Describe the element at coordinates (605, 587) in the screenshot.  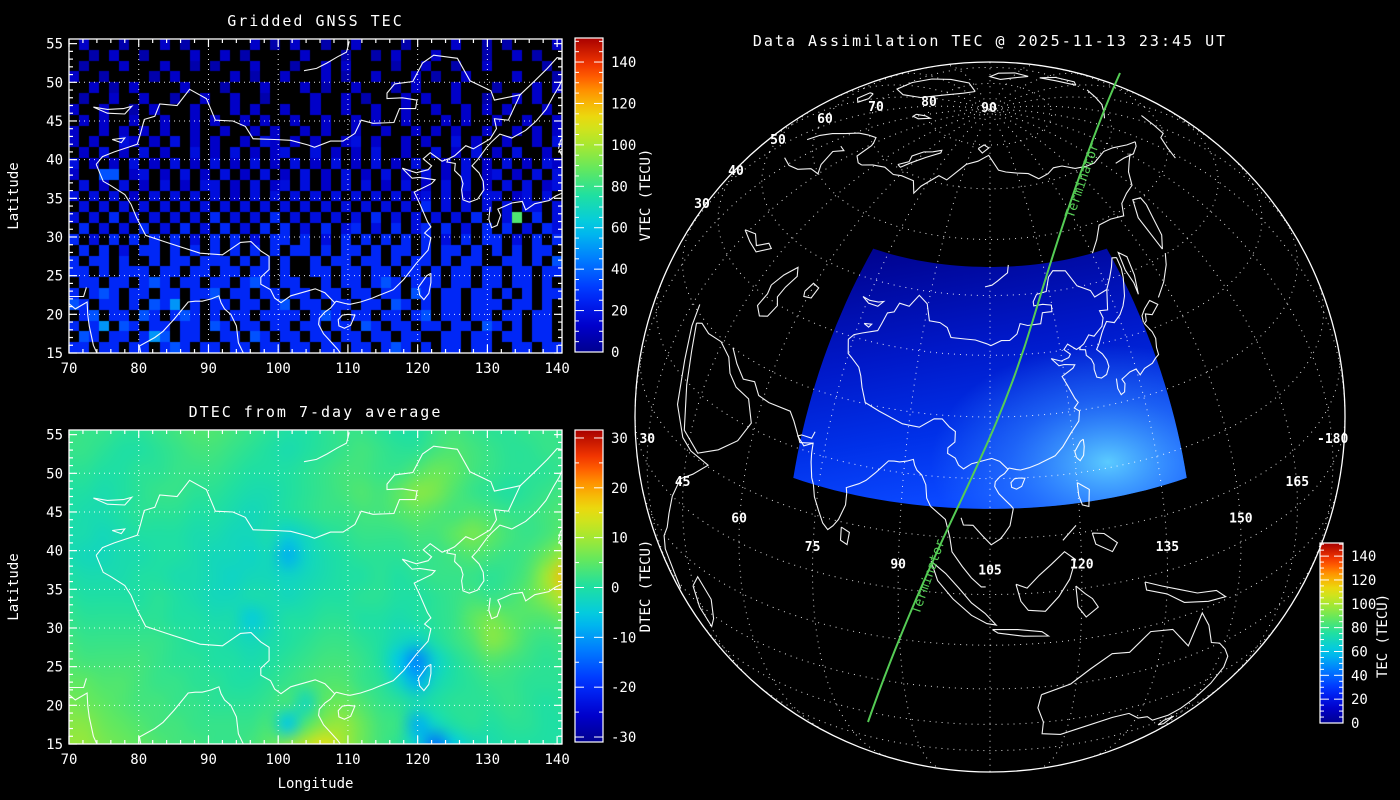
I see `colorbar: 30 20 10 0 -10 -20 -30` at that location.